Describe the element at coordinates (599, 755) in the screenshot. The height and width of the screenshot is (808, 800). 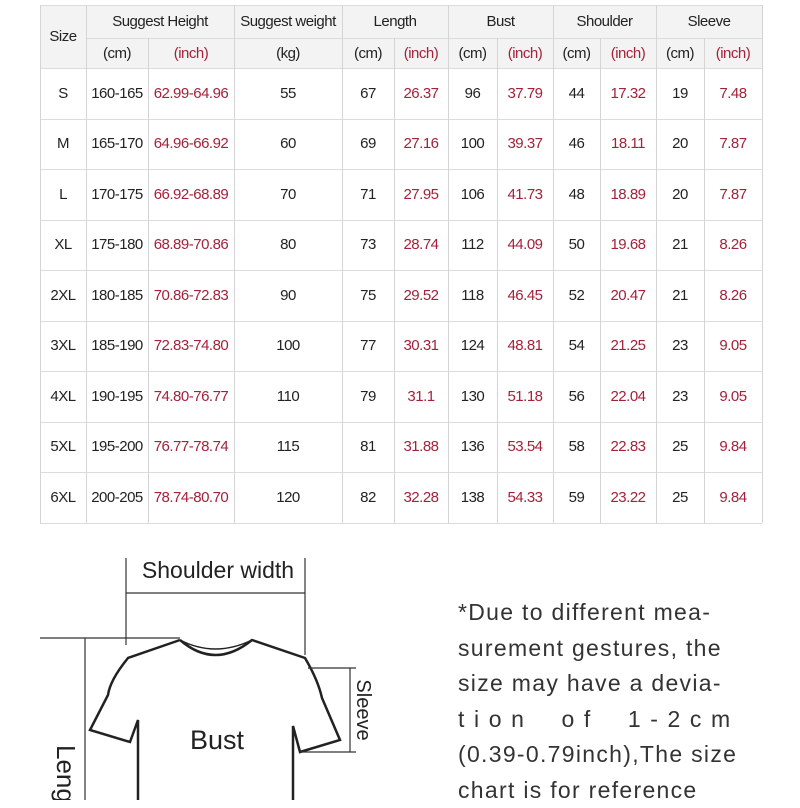
I see `note-line: (0.39-0.79inch),The size` at that location.